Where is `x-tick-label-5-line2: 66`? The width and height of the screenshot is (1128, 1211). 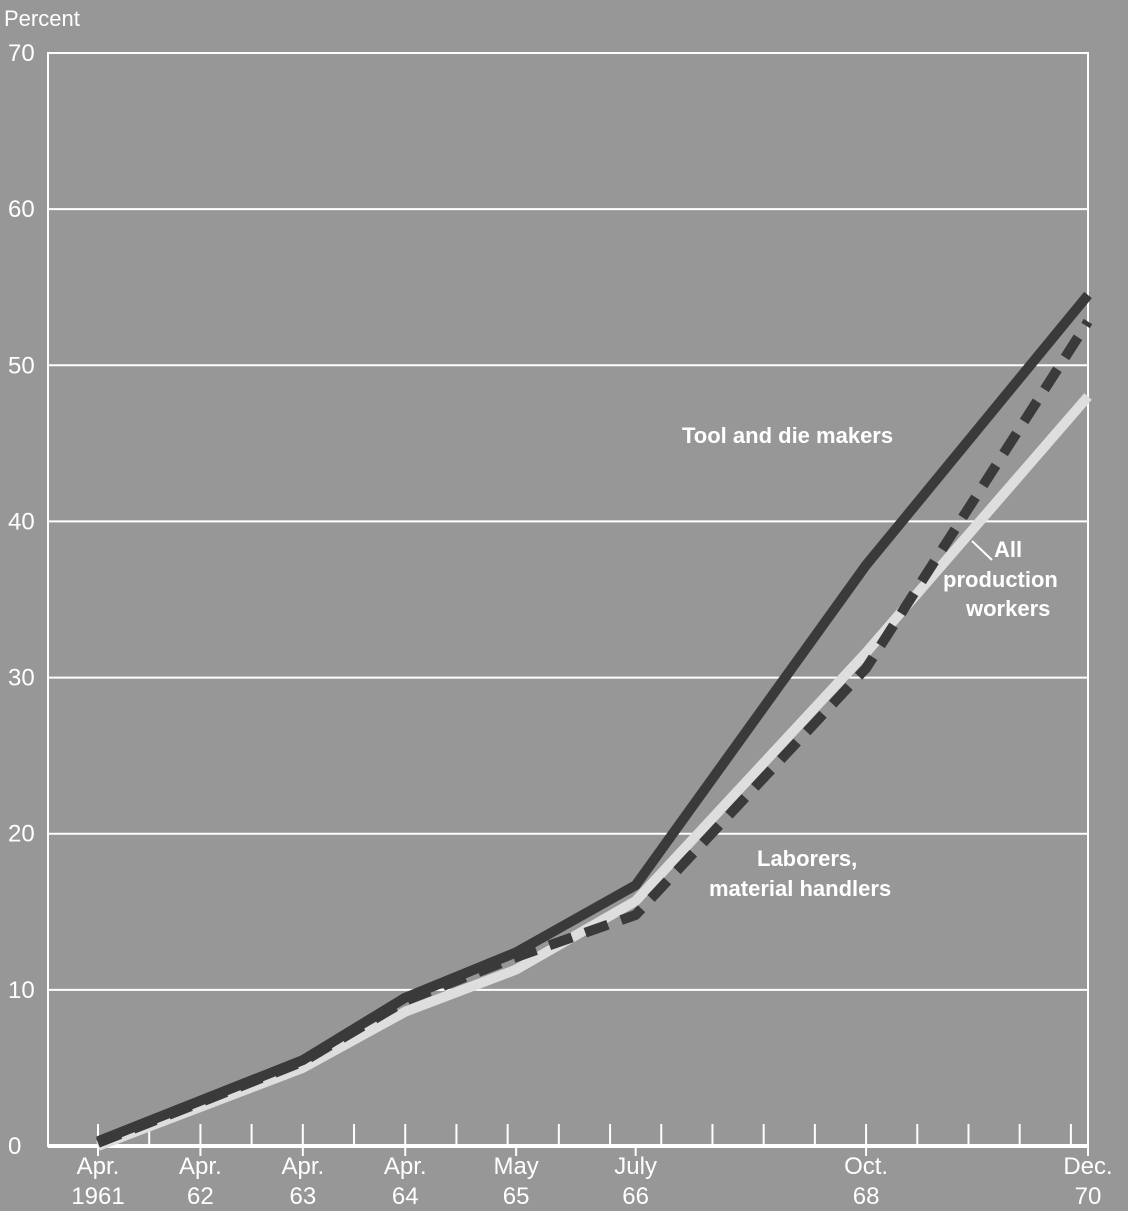 x-tick-label-5-line2: 66 is located at coordinates (635, 1196).